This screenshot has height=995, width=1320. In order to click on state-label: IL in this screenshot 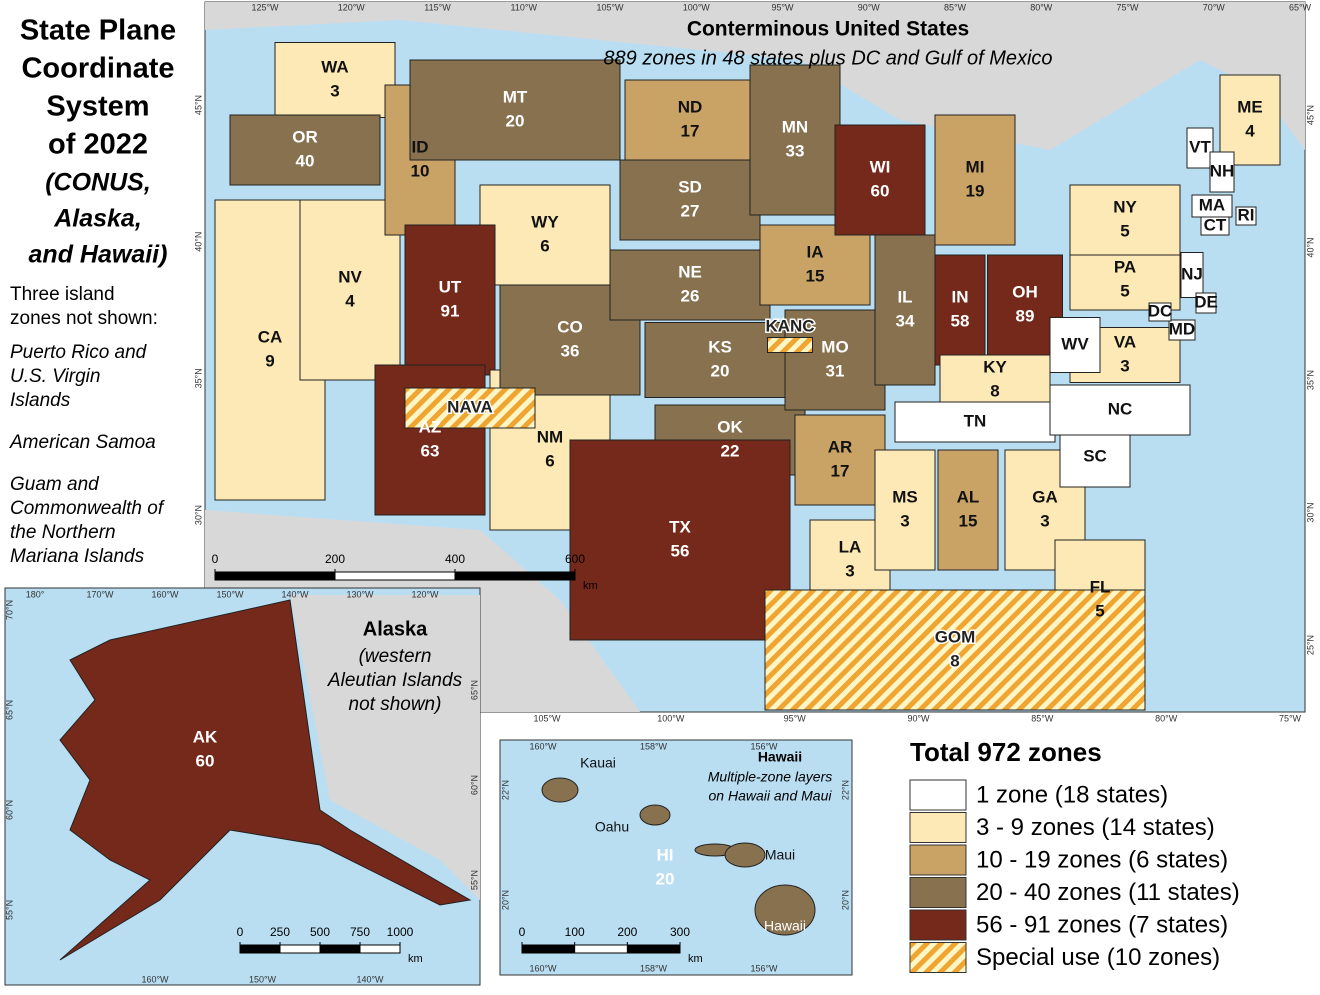, I will do `click(904, 296)`.